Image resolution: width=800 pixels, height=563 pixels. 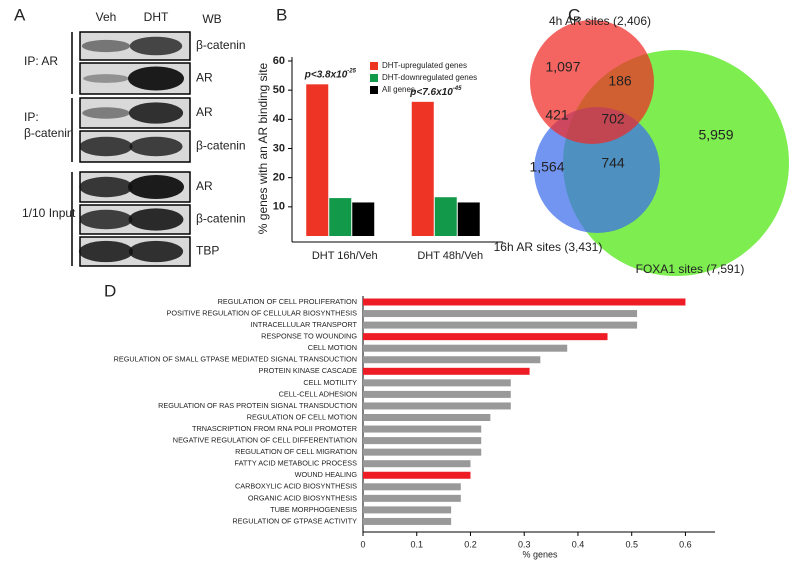 I want to click on y-tick-label: 60, so click(x=279, y=61).